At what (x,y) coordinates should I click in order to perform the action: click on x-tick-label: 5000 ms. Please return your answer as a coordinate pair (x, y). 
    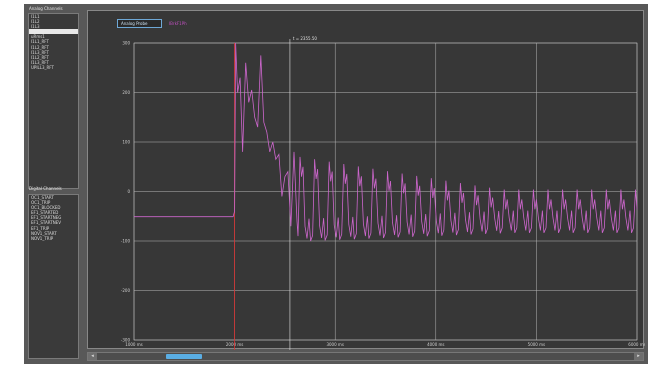
    Looking at the image, I should click on (536, 344).